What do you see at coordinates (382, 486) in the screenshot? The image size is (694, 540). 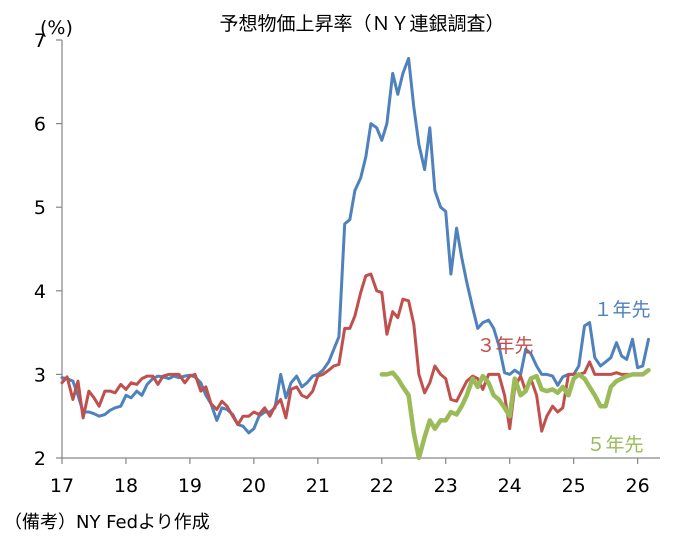 I see `x-tick-label: 22` at bounding box center [382, 486].